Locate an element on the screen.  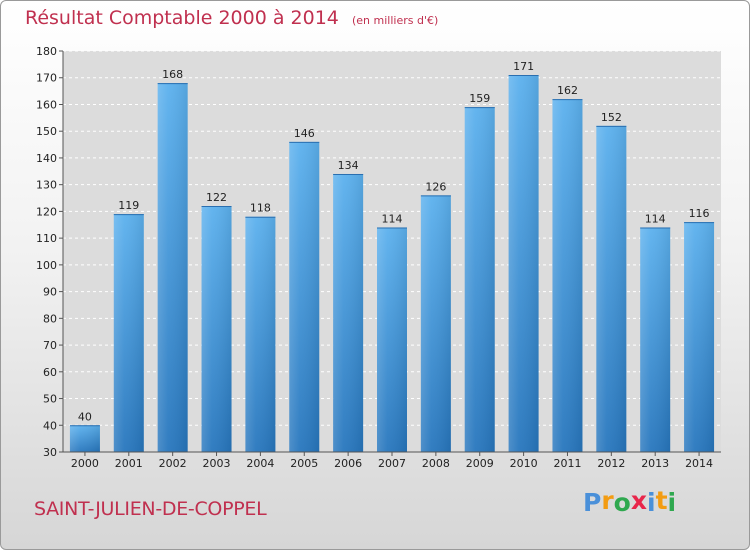
x-tick-label: 2003 is located at coordinates (217, 463).